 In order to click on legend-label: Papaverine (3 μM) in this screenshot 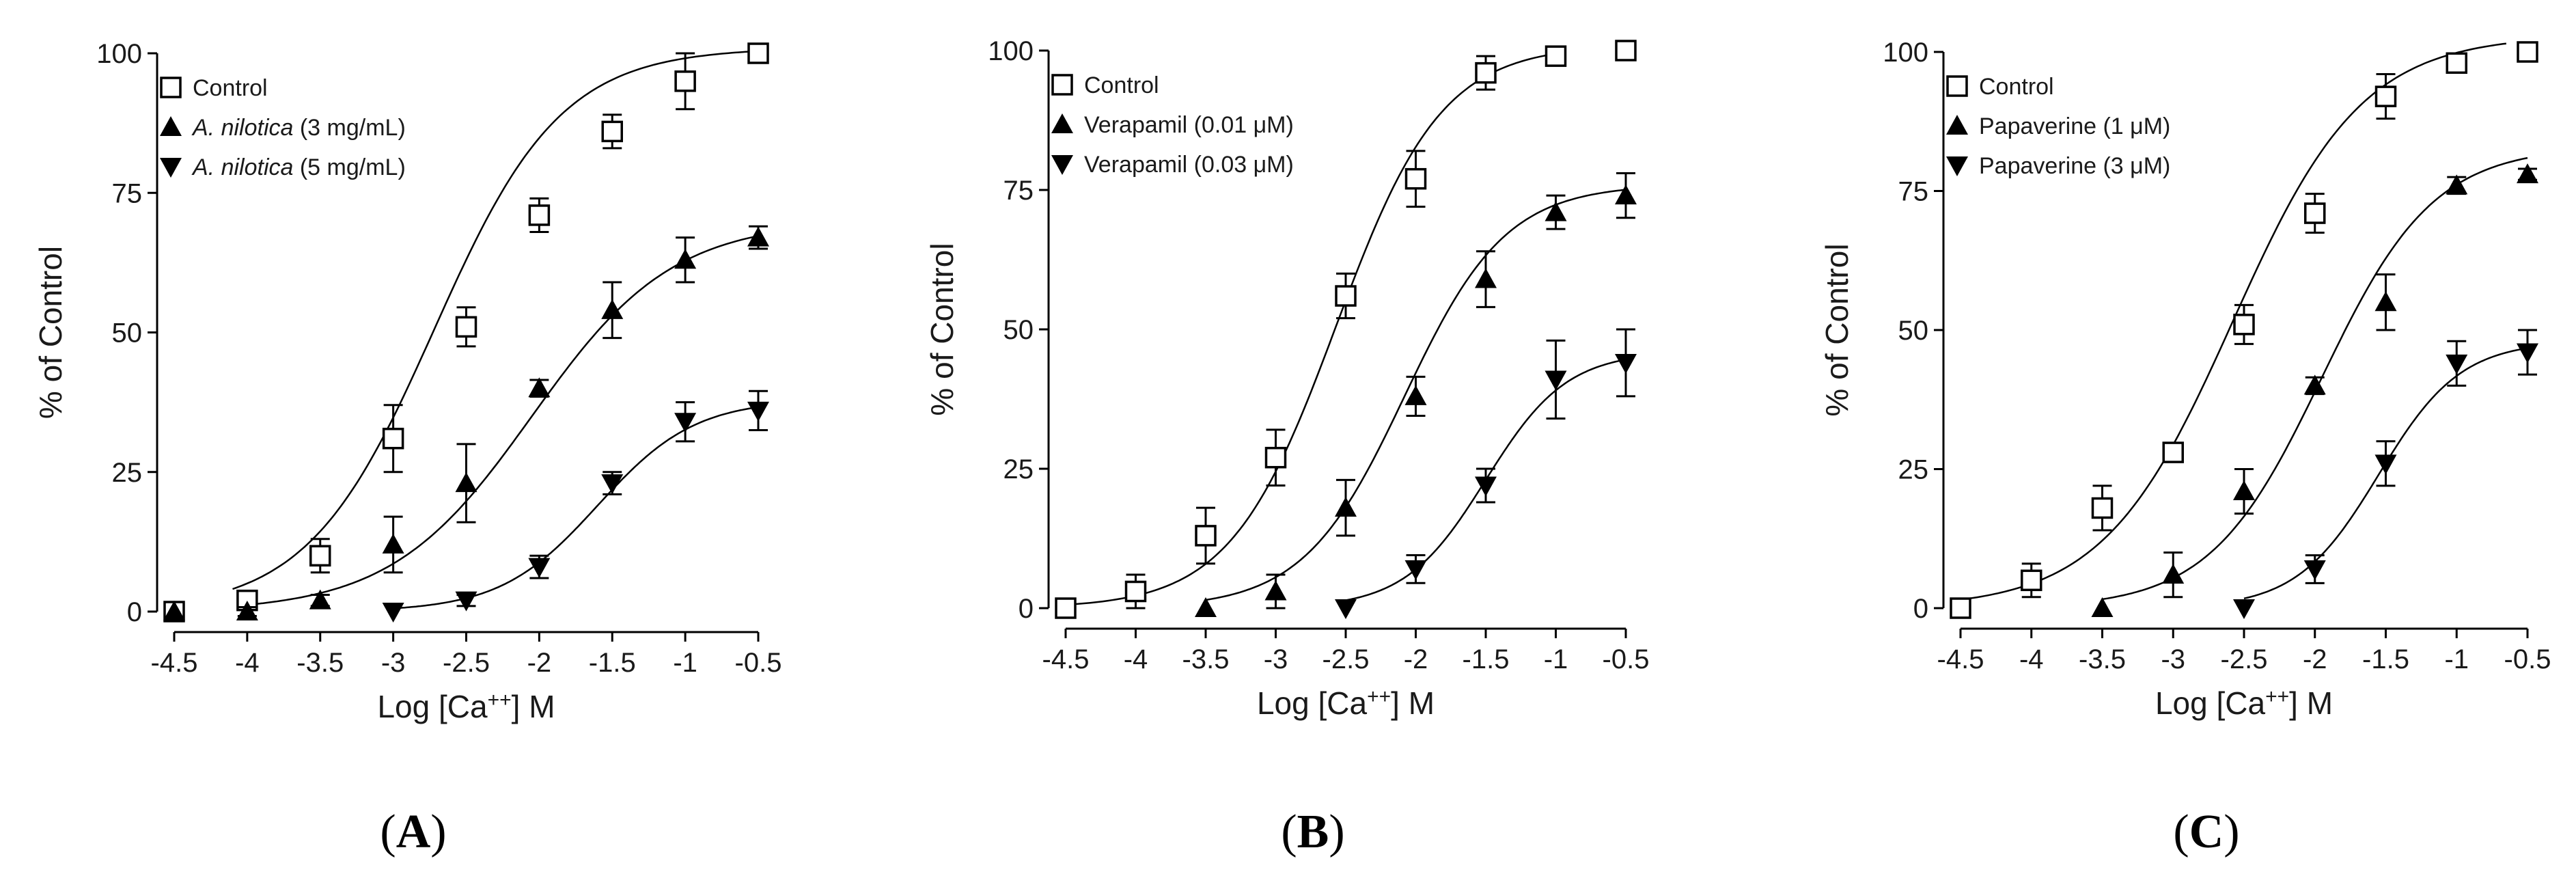, I will do `click(2074, 166)`.